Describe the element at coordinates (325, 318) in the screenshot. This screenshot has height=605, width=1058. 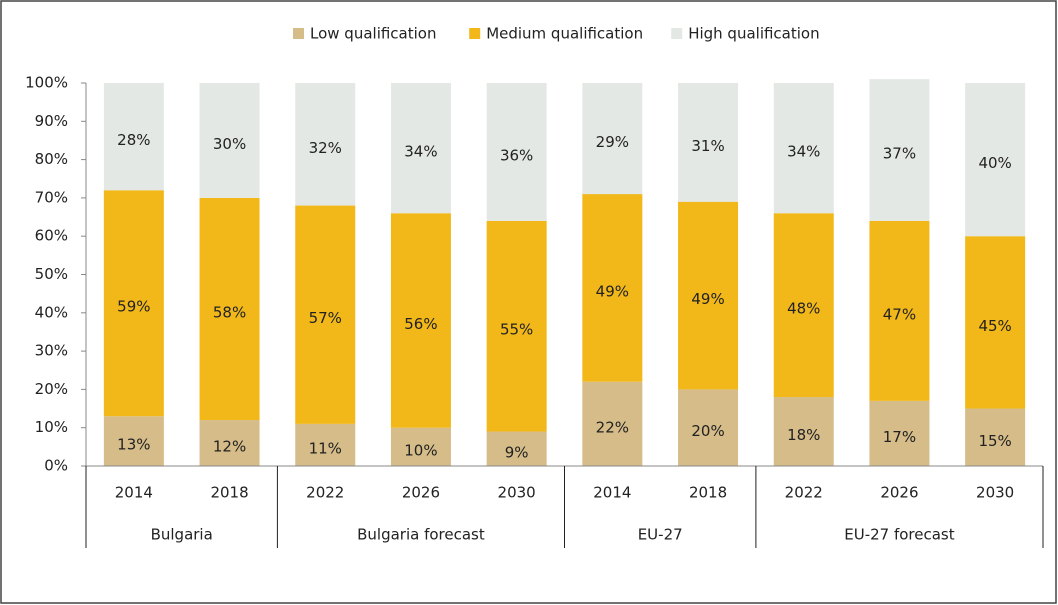
I see `data-label: 57%` at that location.